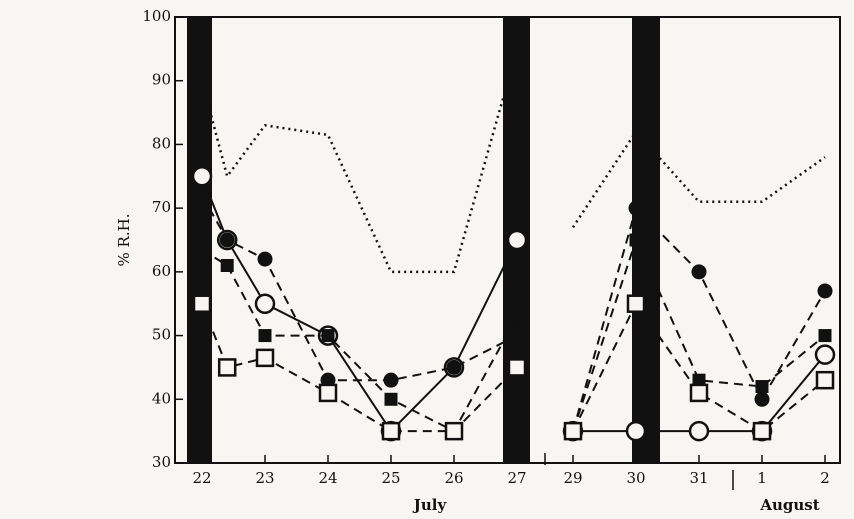 The image size is (854, 519). What do you see at coordinates (572, 478) in the screenshot?
I see `x-tick-label: 29` at bounding box center [572, 478].